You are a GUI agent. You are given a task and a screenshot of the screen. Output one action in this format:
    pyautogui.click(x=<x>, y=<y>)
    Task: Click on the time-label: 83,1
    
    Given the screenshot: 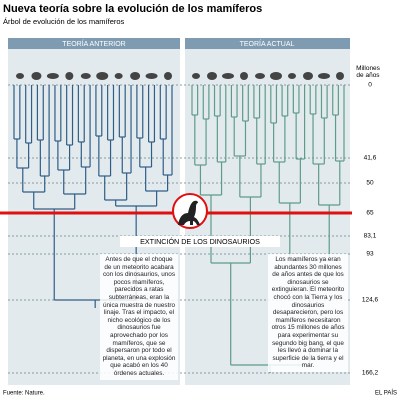 What is the action you would take?
    pyautogui.click(x=370, y=236)
    